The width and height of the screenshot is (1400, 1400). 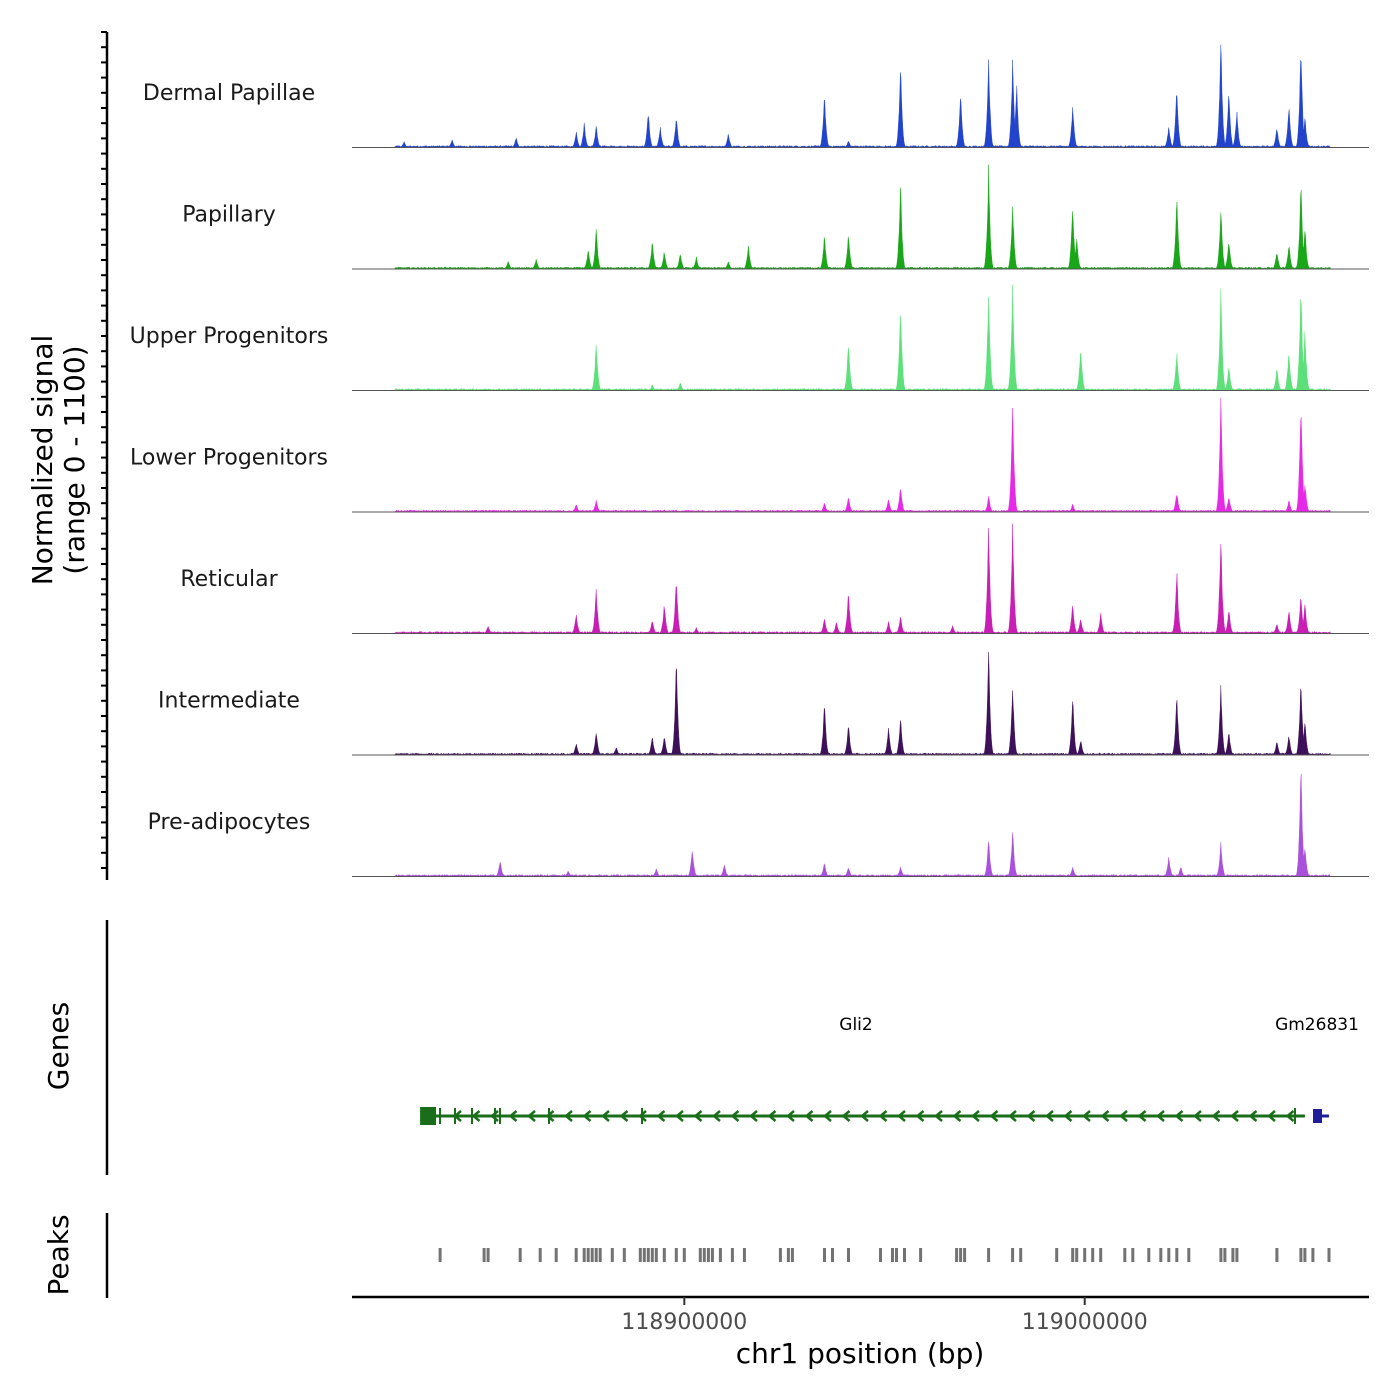 I want to click on y-axis-title: Normalized signal (range 0 - 1100), so click(x=58, y=460).